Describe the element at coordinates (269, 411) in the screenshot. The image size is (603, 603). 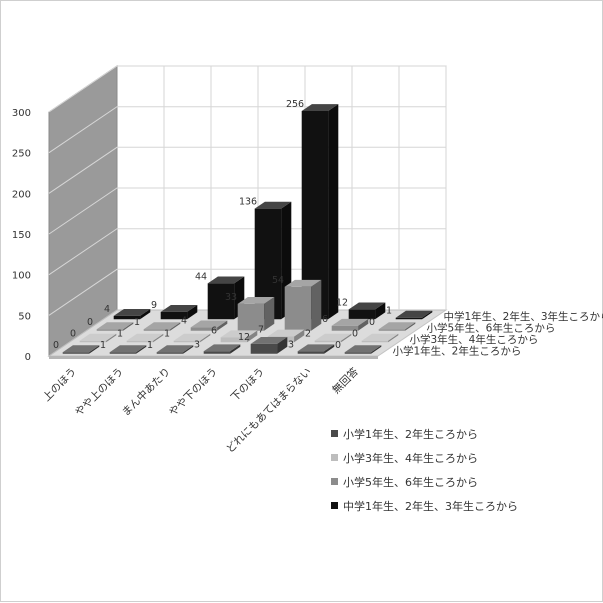
I see `category-label: どれにもあてはまらない` at that location.